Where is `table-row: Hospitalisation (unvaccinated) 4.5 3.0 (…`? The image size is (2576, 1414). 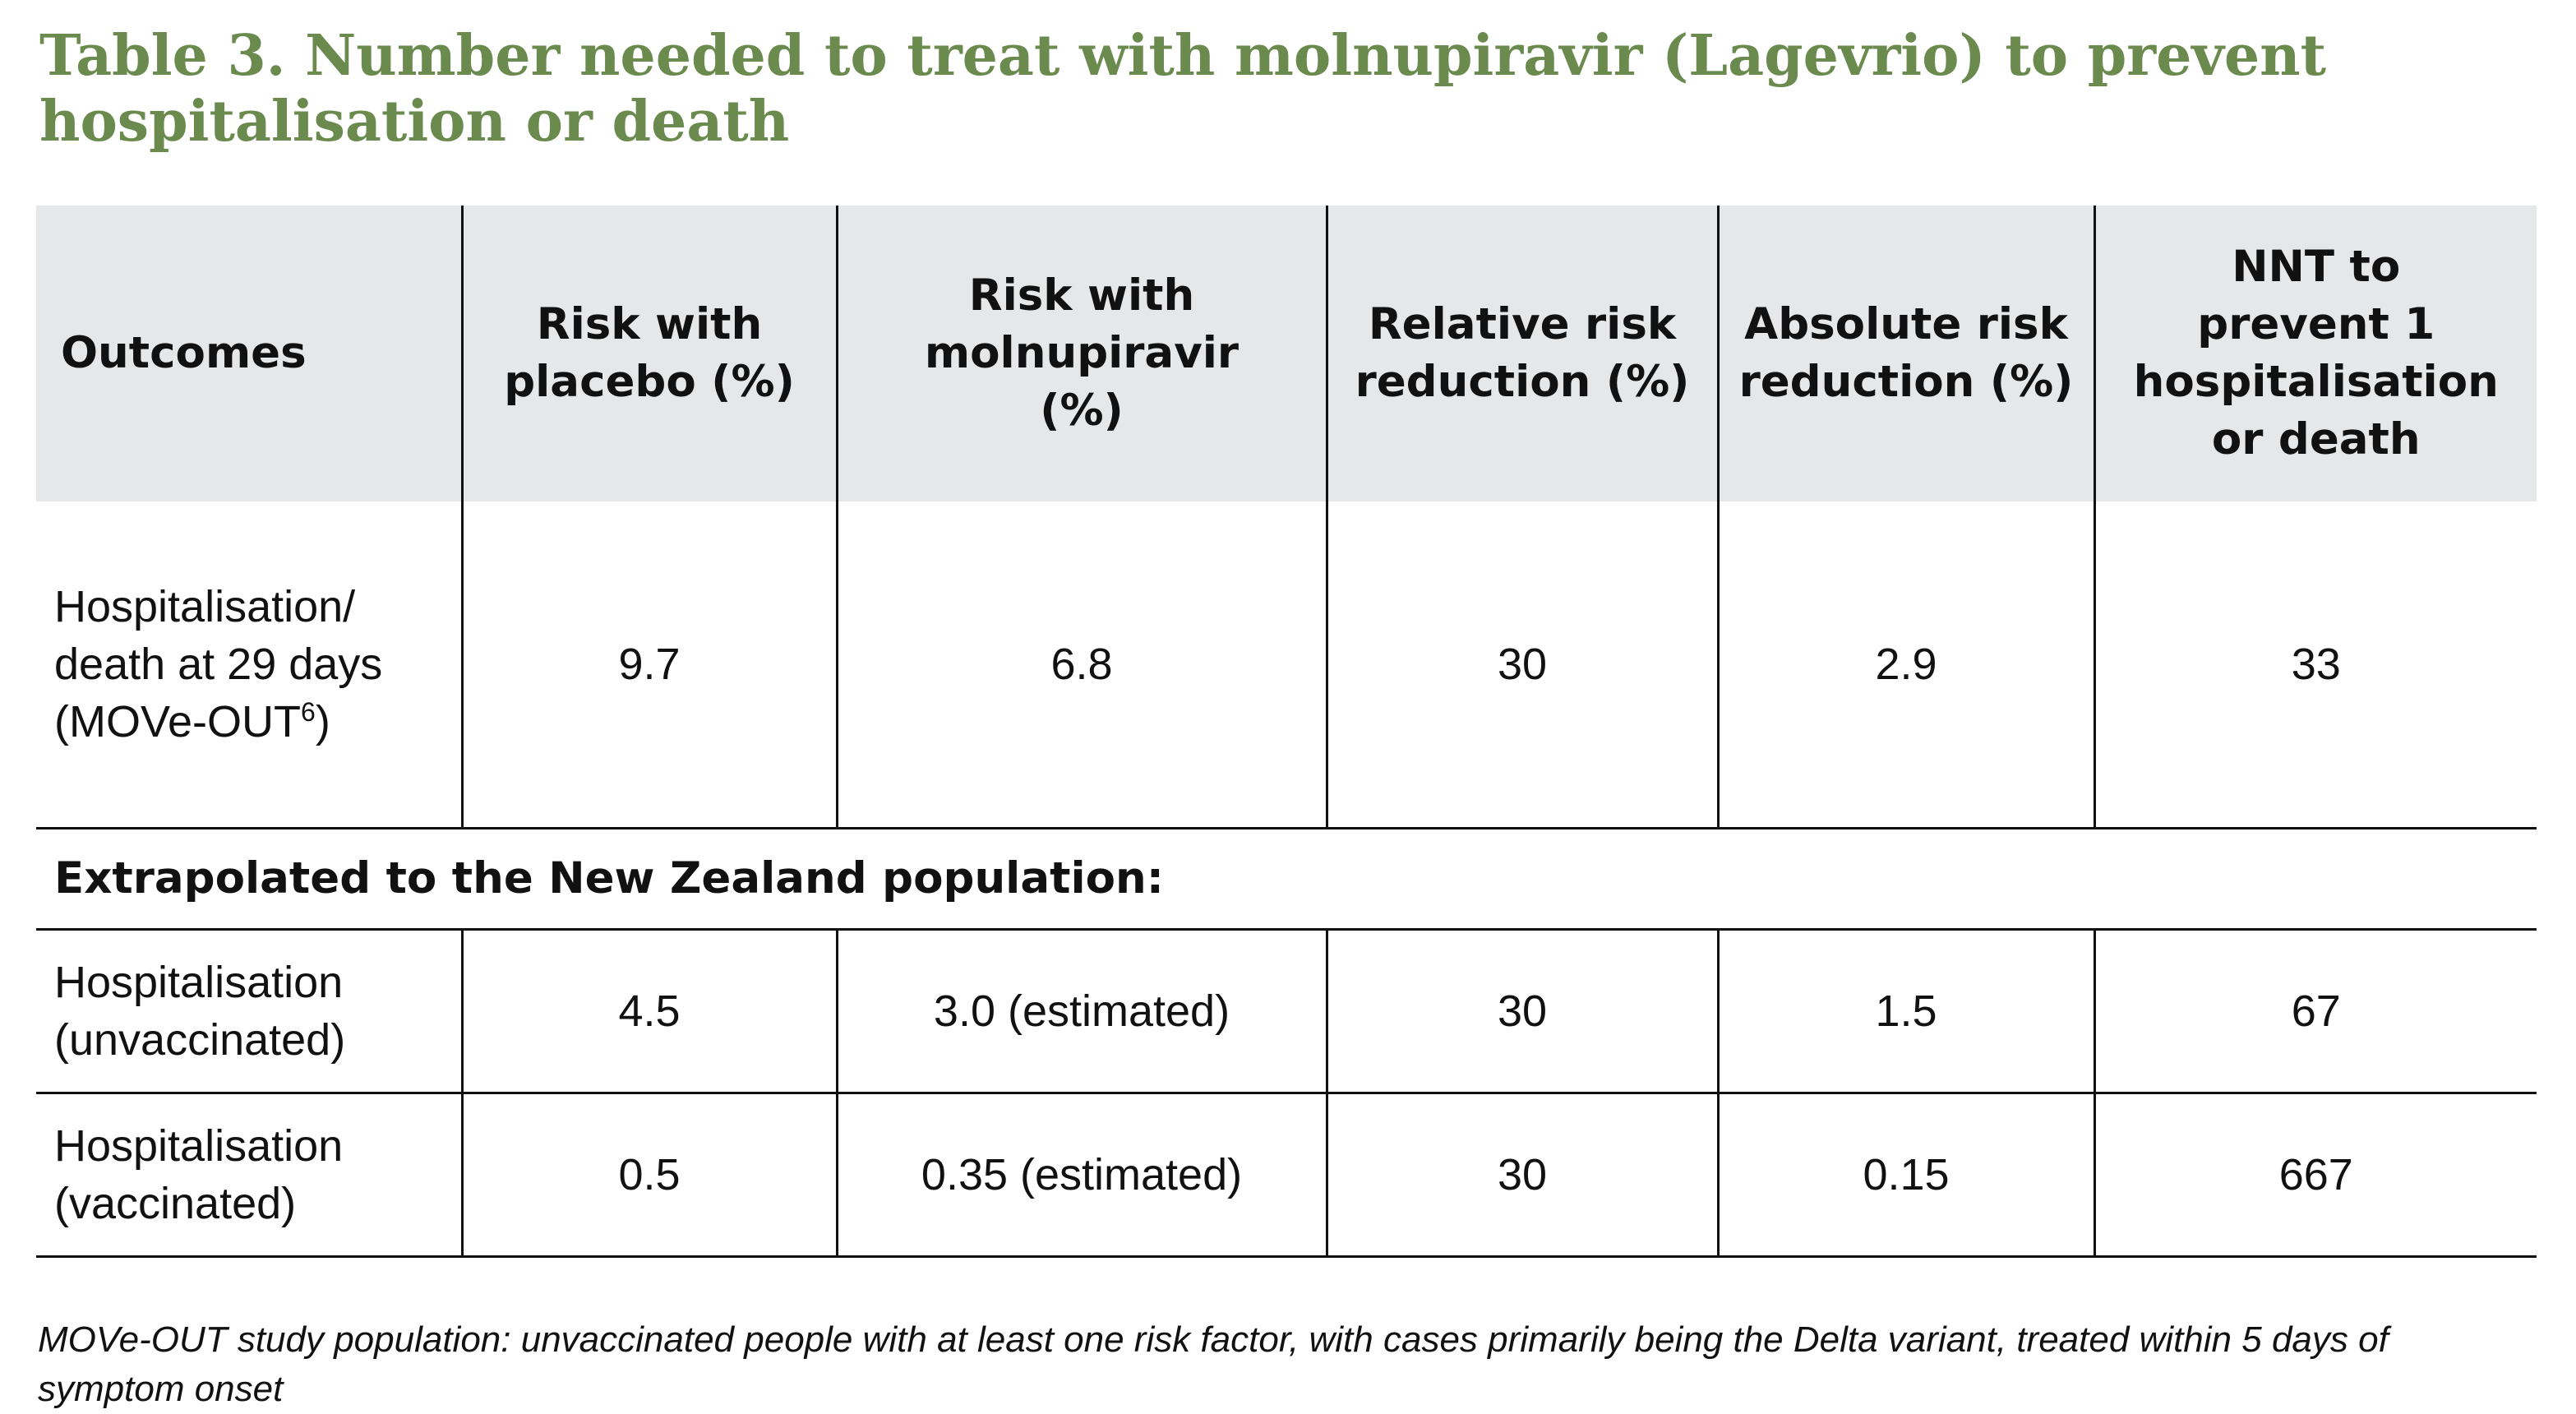 table-row: Hospitalisation (unvaccinated) 4.5 3.0 (… is located at coordinates (1286, 1011).